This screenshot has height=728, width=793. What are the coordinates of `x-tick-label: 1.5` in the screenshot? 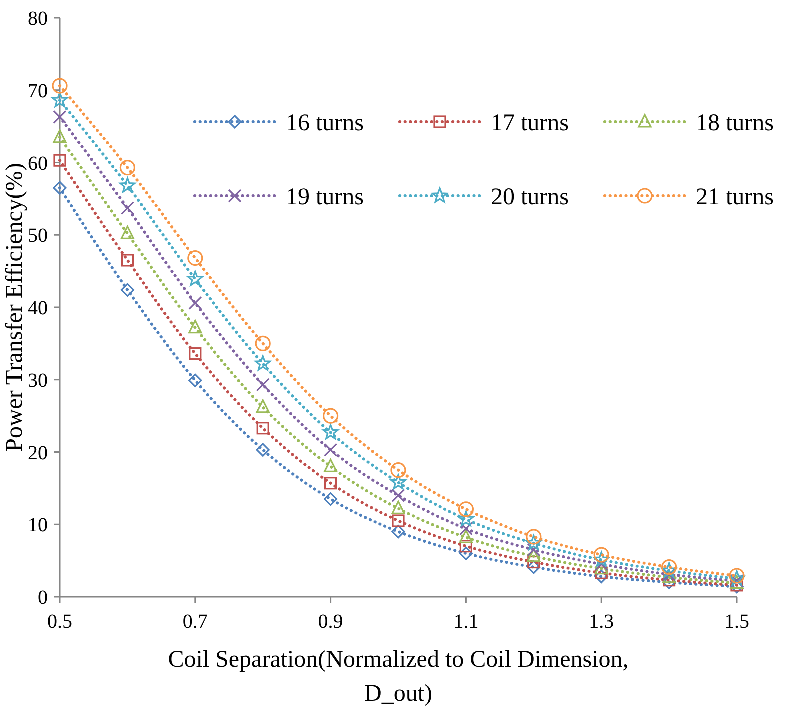 It's located at (737, 622).